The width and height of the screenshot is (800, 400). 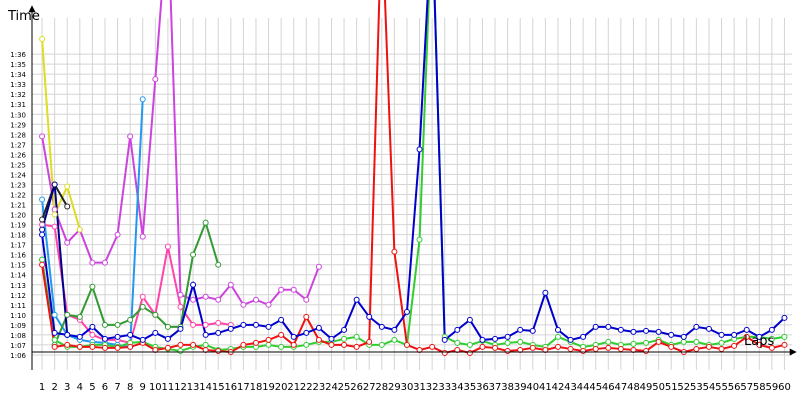 What do you see at coordinates (18, 316) in the screenshot?
I see `y-tick-label: 1:10` at bounding box center [18, 316].